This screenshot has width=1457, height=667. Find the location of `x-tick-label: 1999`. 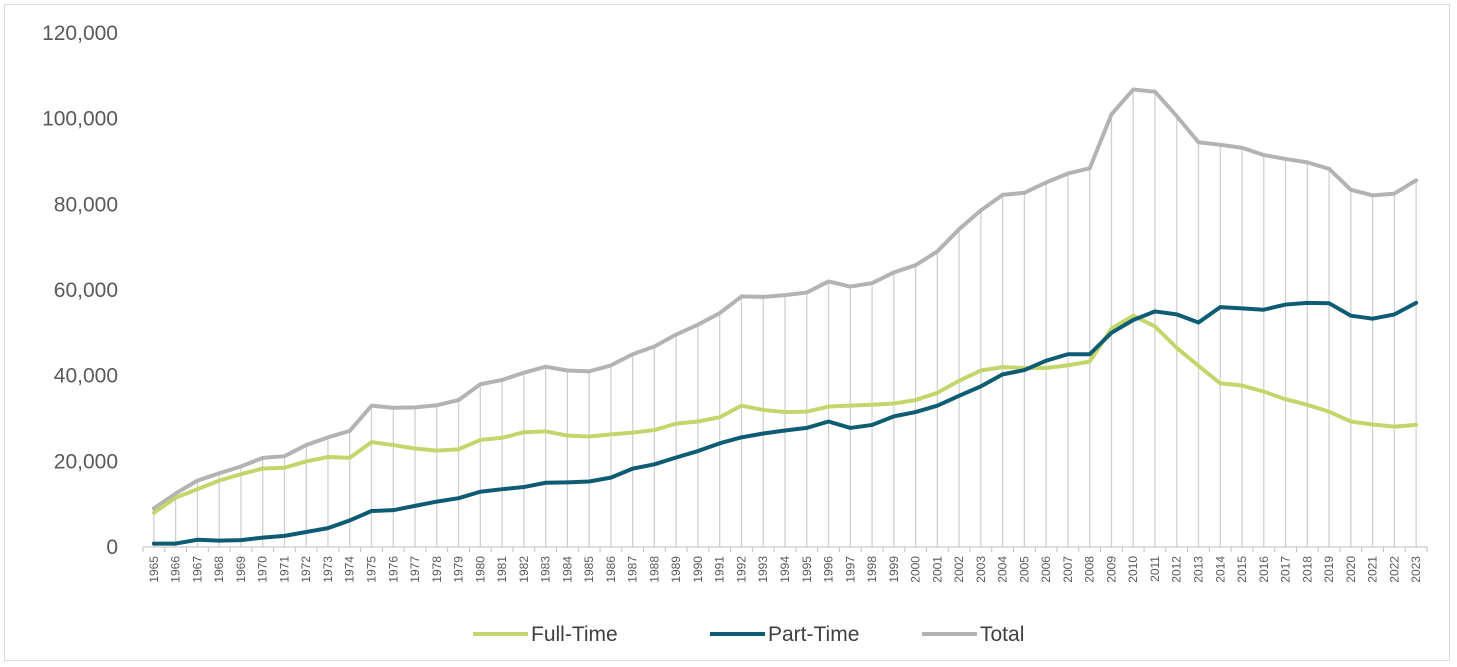

x-tick-label: 1999 is located at coordinates (894, 569).